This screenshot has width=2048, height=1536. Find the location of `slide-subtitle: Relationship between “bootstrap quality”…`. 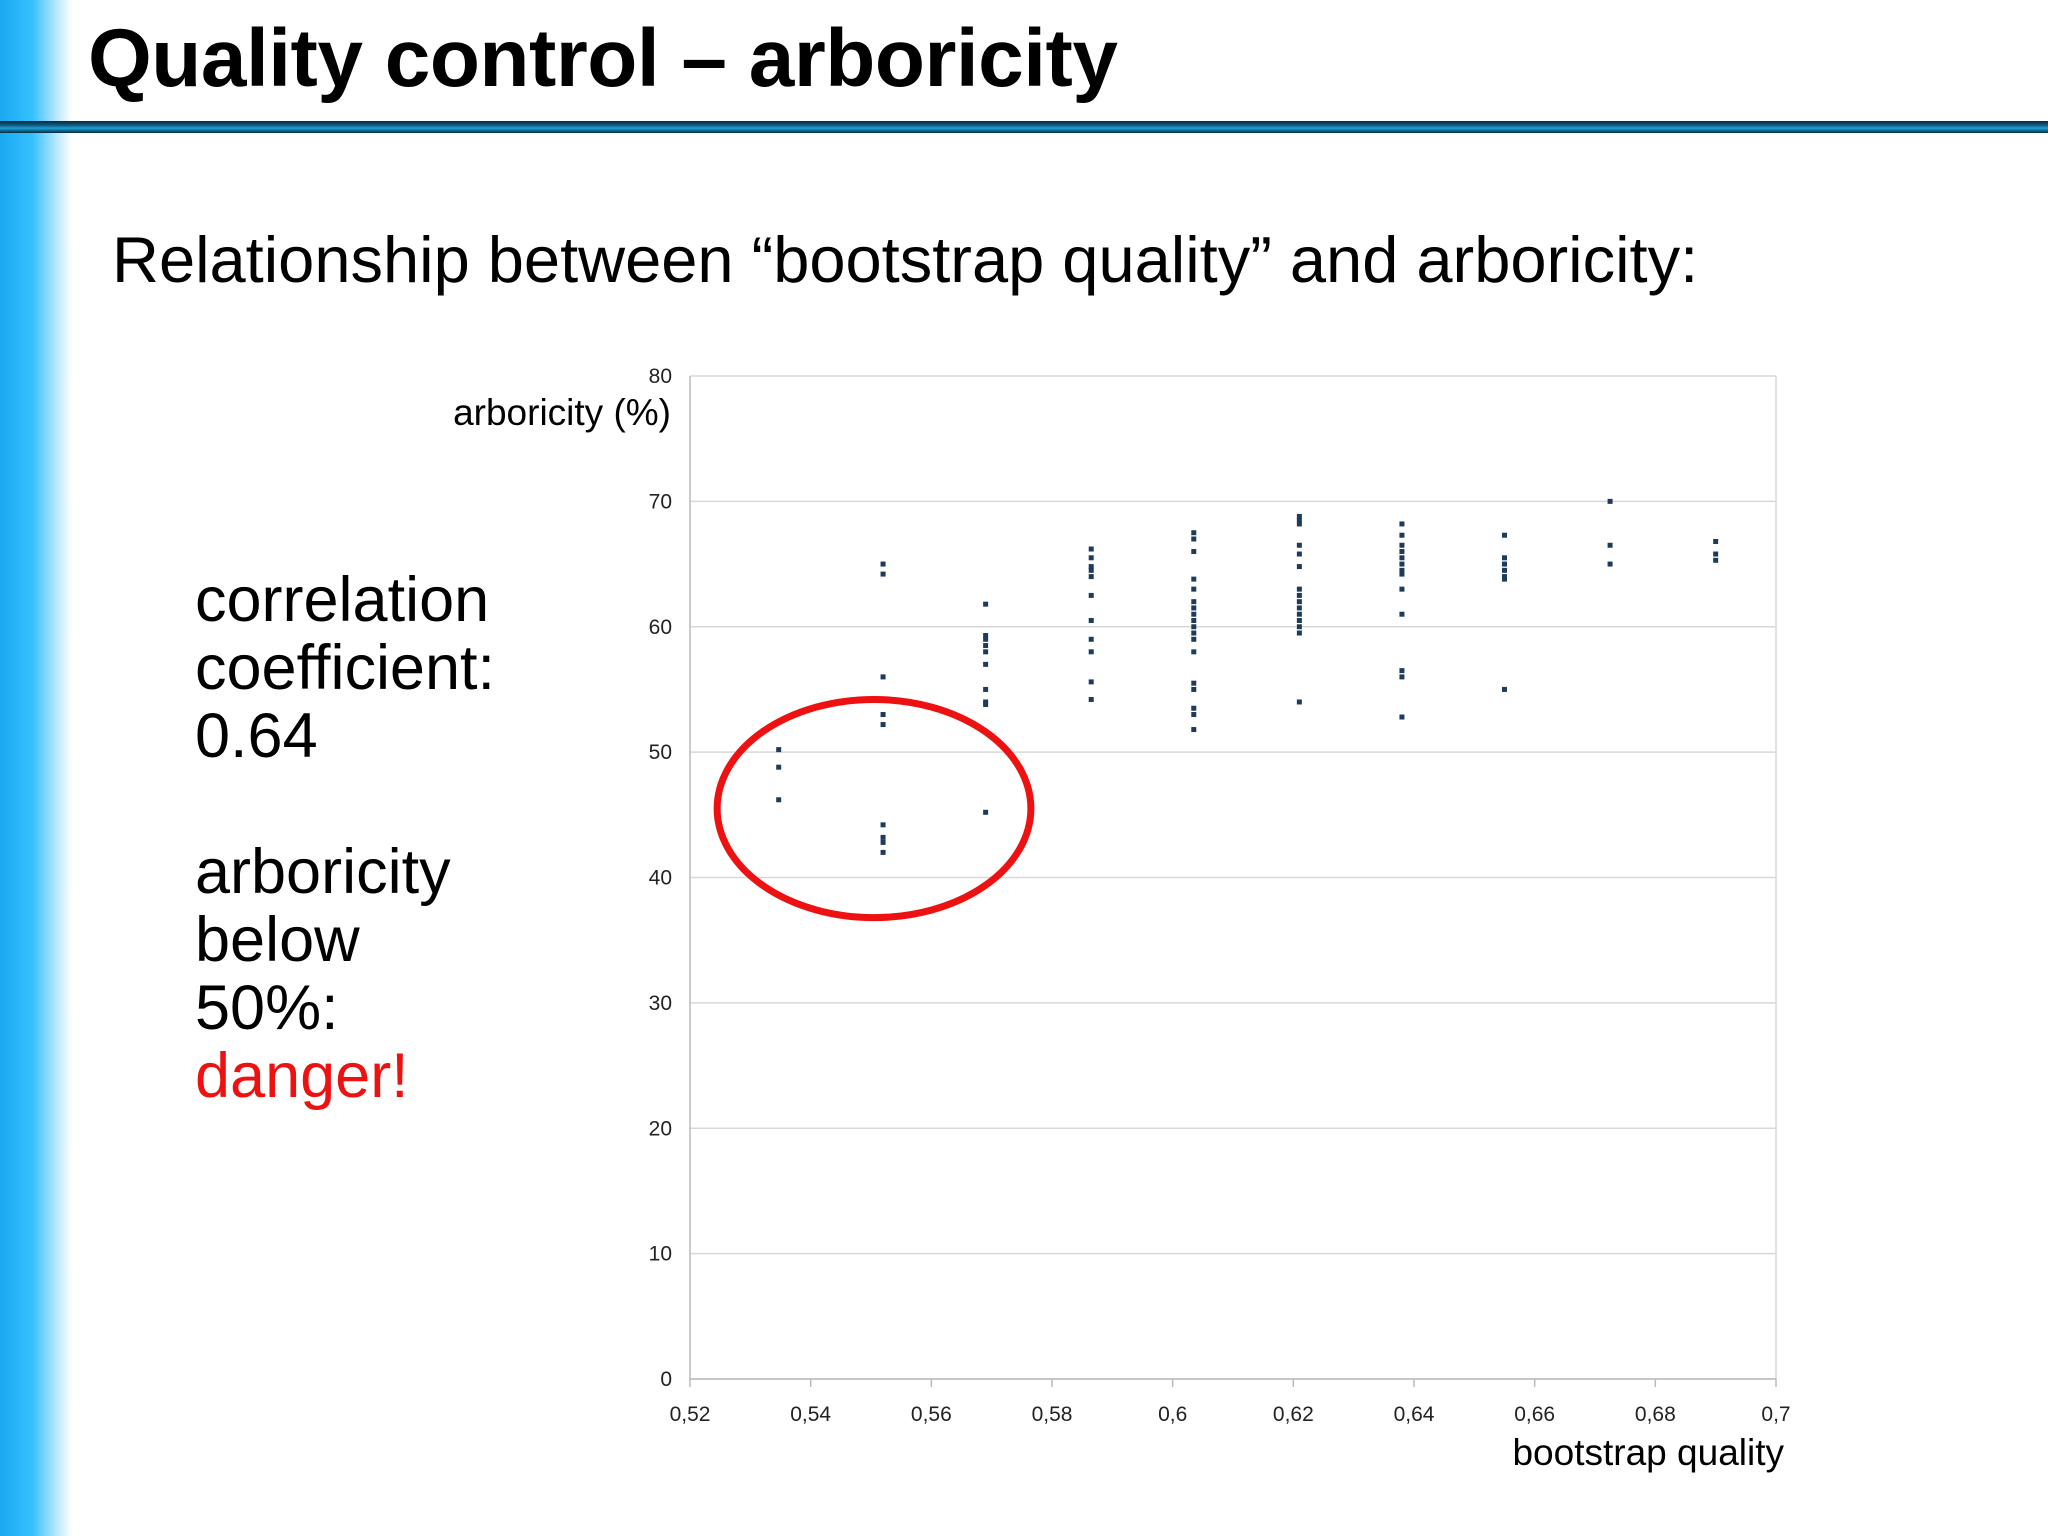

slide-subtitle: Relationship between “bootstrap quality”… is located at coordinates (905, 259).